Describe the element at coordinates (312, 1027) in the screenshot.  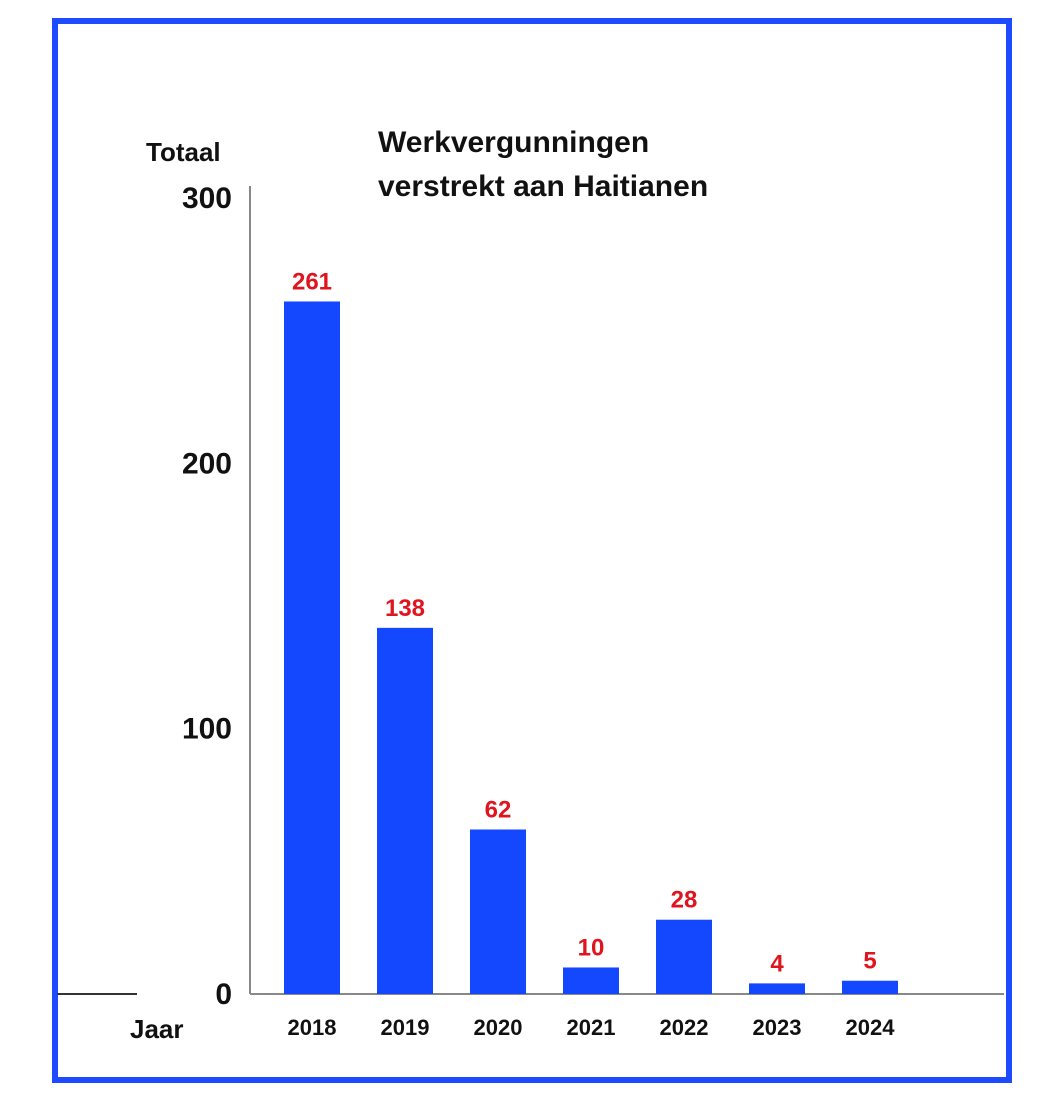
I see `x-tick-label: 2018` at that location.